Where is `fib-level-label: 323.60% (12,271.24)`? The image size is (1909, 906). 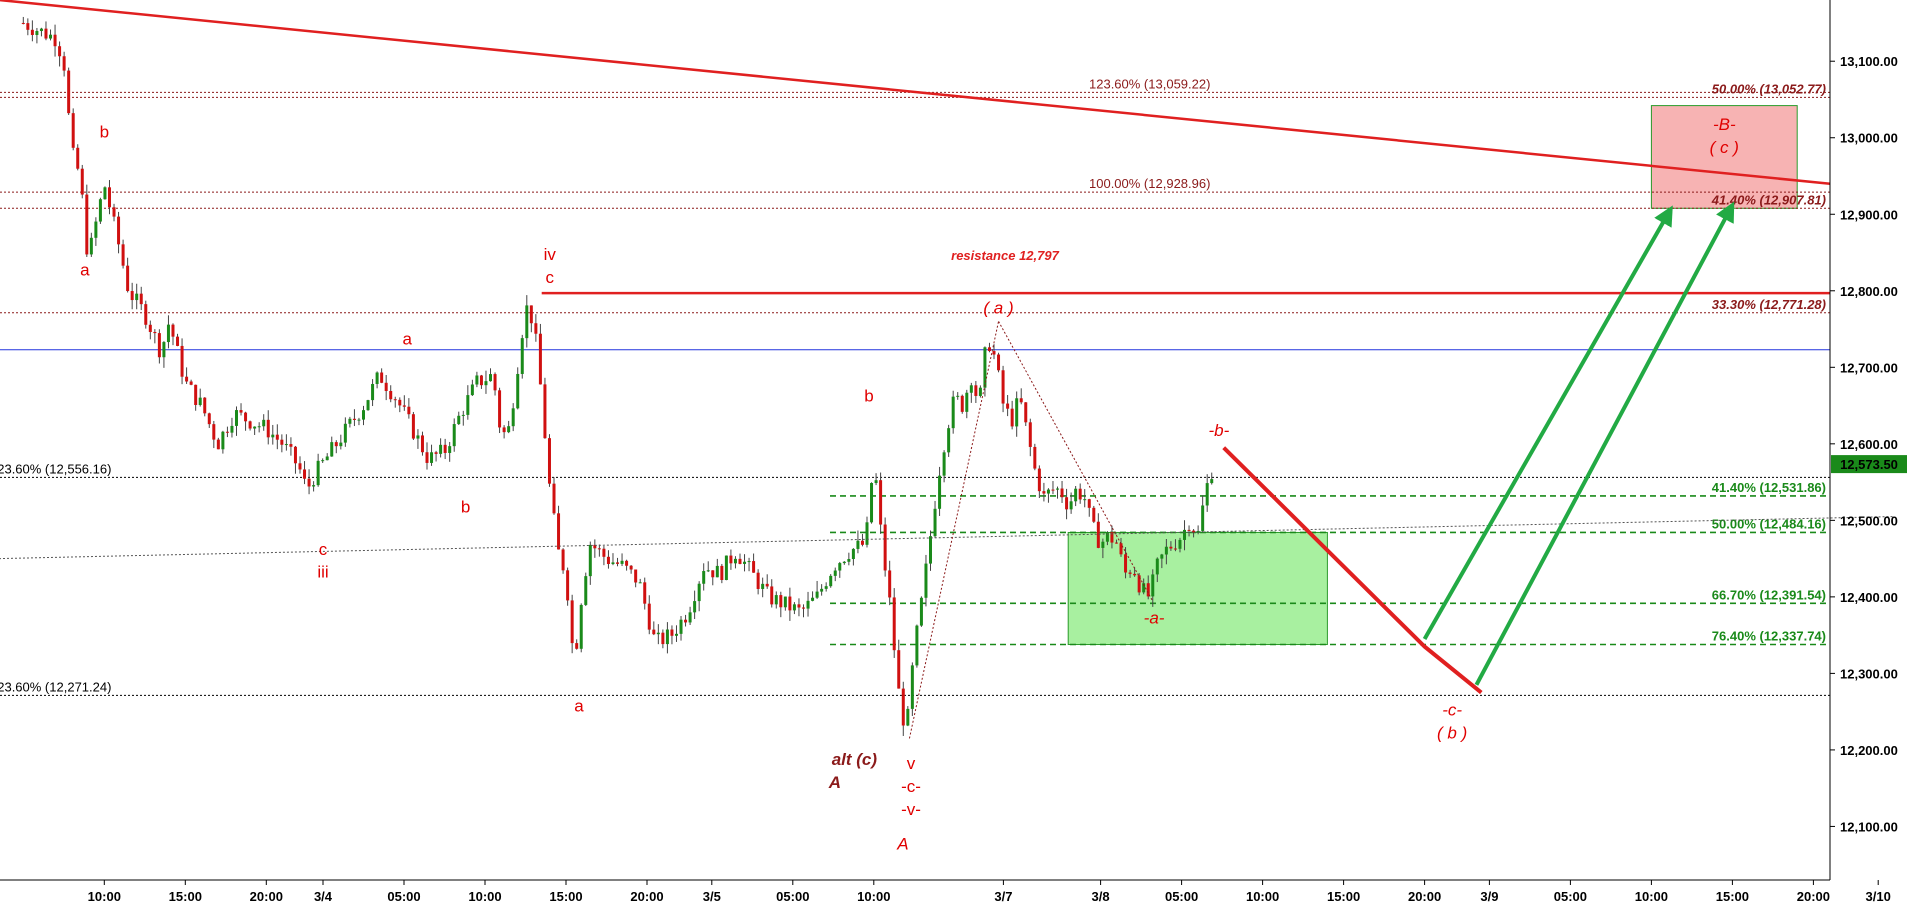 fib-level-label: 323.60% (12,271.24) is located at coordinates (55, 686).